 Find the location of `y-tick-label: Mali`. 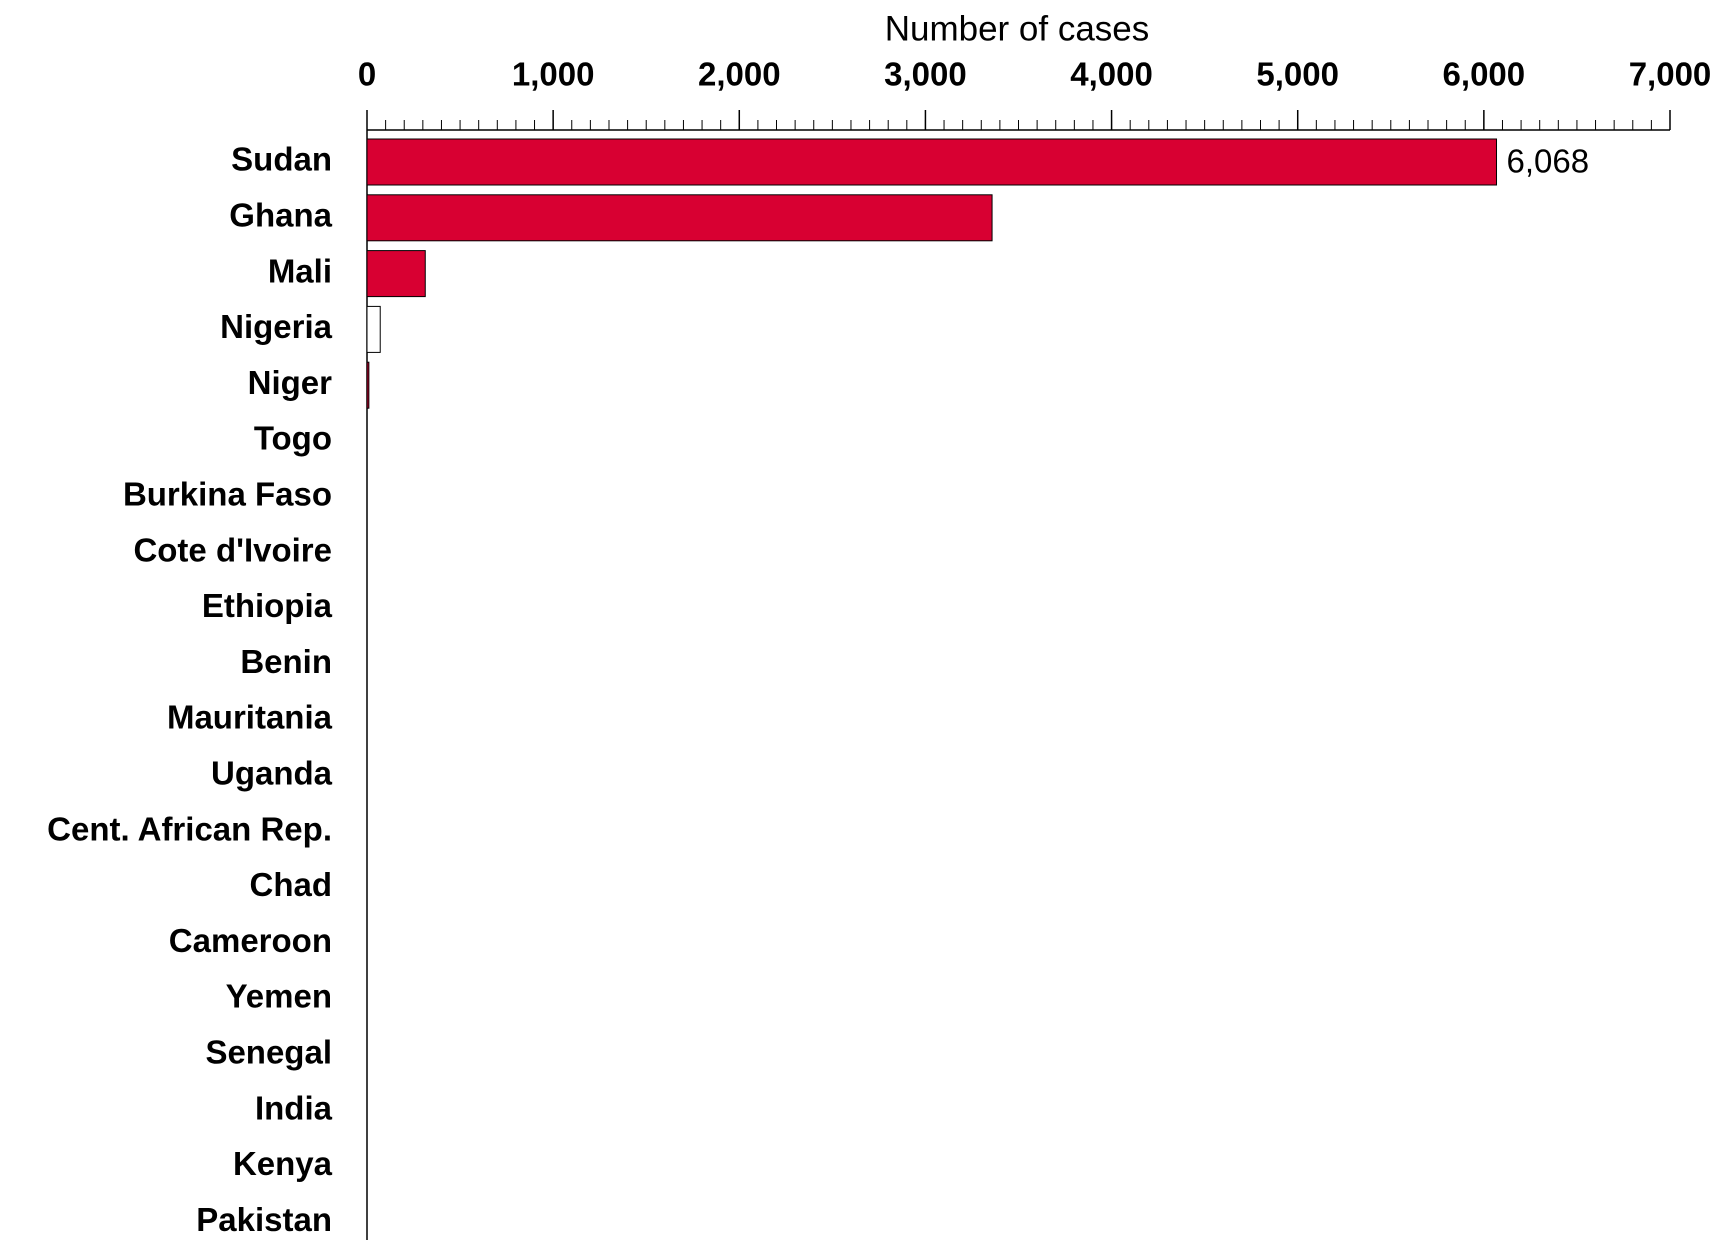

y-tick-label: Mali is located at coordinates (300, 270).